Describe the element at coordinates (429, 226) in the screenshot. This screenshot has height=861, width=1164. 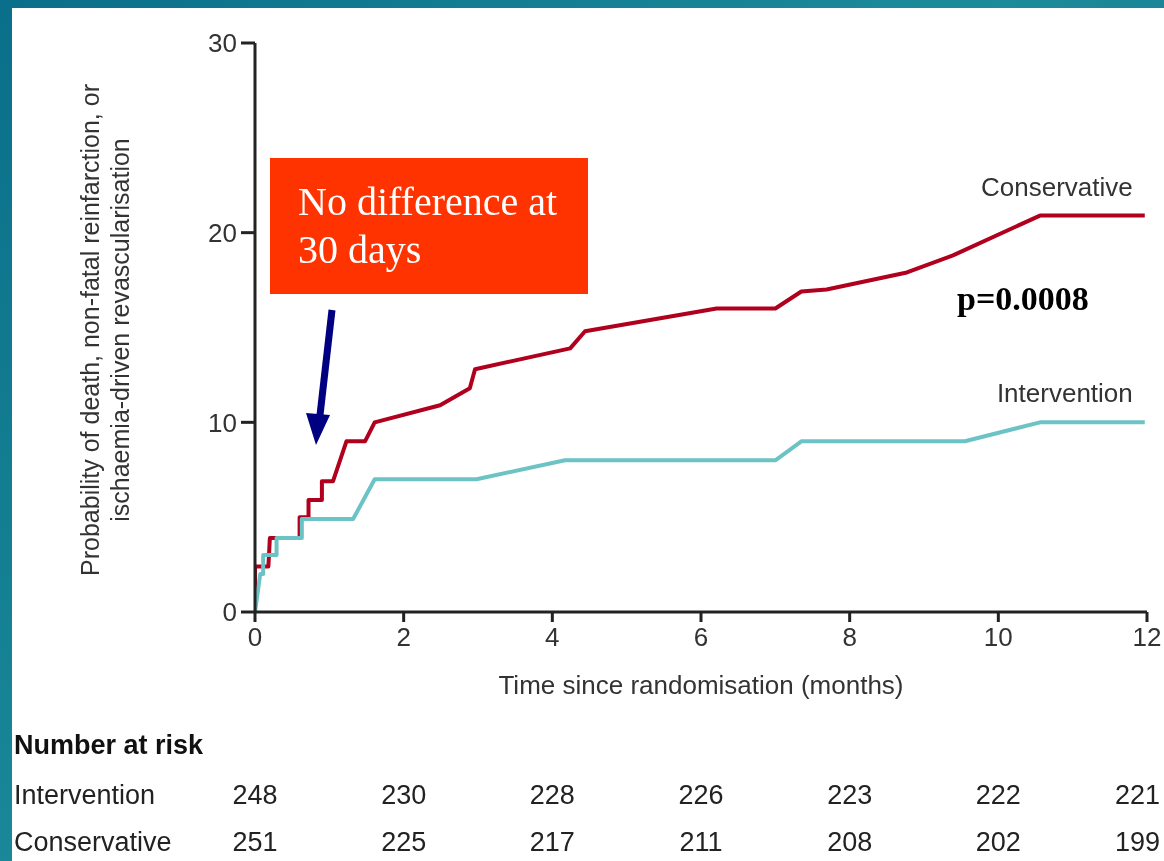
I see `annotation: No difference at 30 days` at that location.